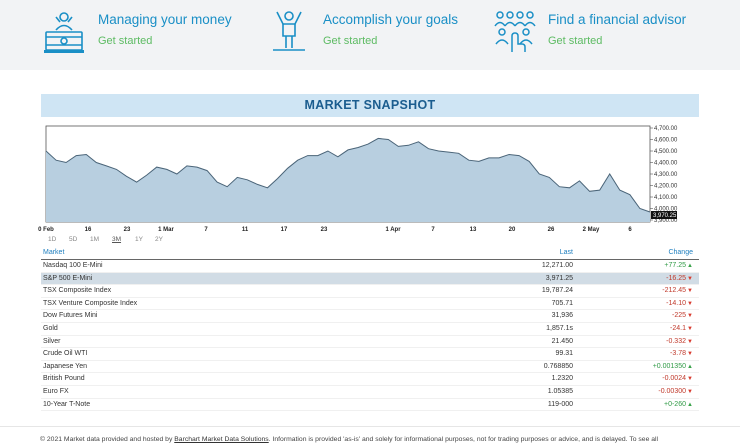  What do you see at coordinates (647, 405) in the screenshot?
I see `change-value: +0-260▲` at bounding box center [647, 405].